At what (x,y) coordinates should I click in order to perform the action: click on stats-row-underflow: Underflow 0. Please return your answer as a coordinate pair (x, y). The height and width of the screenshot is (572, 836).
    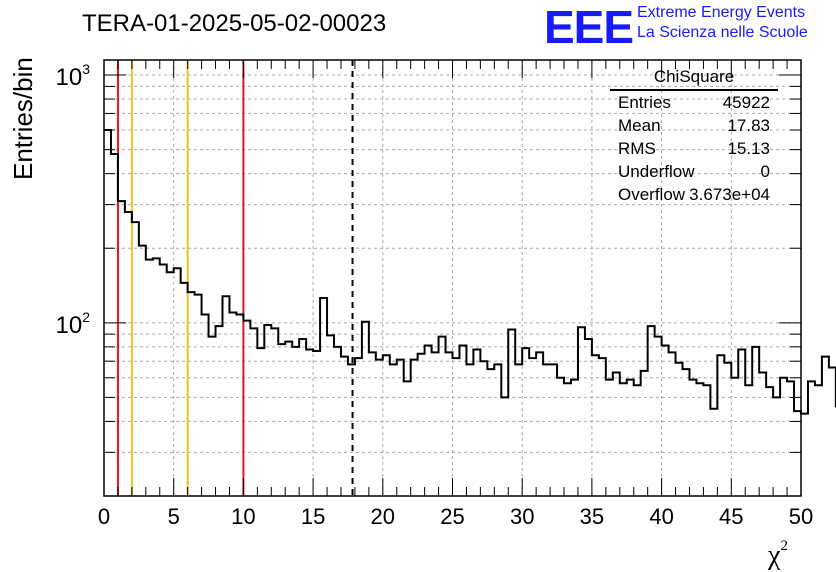
    Looking at the image, I should click on (694, 173).